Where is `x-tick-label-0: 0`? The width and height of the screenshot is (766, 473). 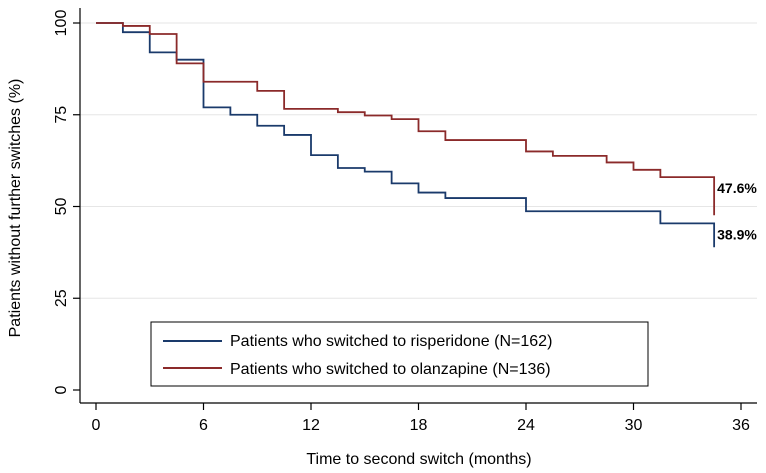
x-tick-label-0: 0 is located at coordinates (96, 425).